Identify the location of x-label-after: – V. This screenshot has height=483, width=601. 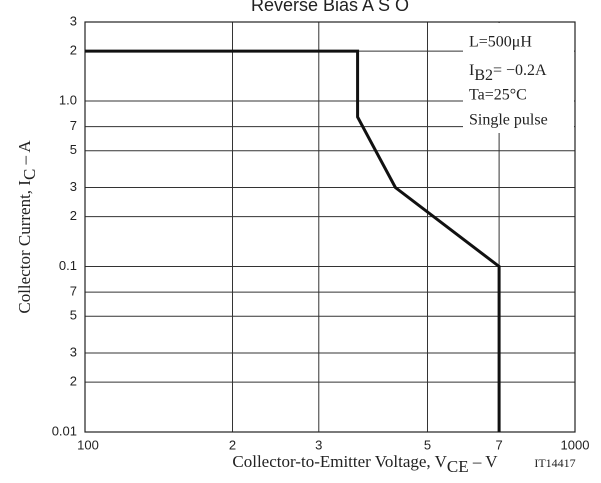
(484, 461).